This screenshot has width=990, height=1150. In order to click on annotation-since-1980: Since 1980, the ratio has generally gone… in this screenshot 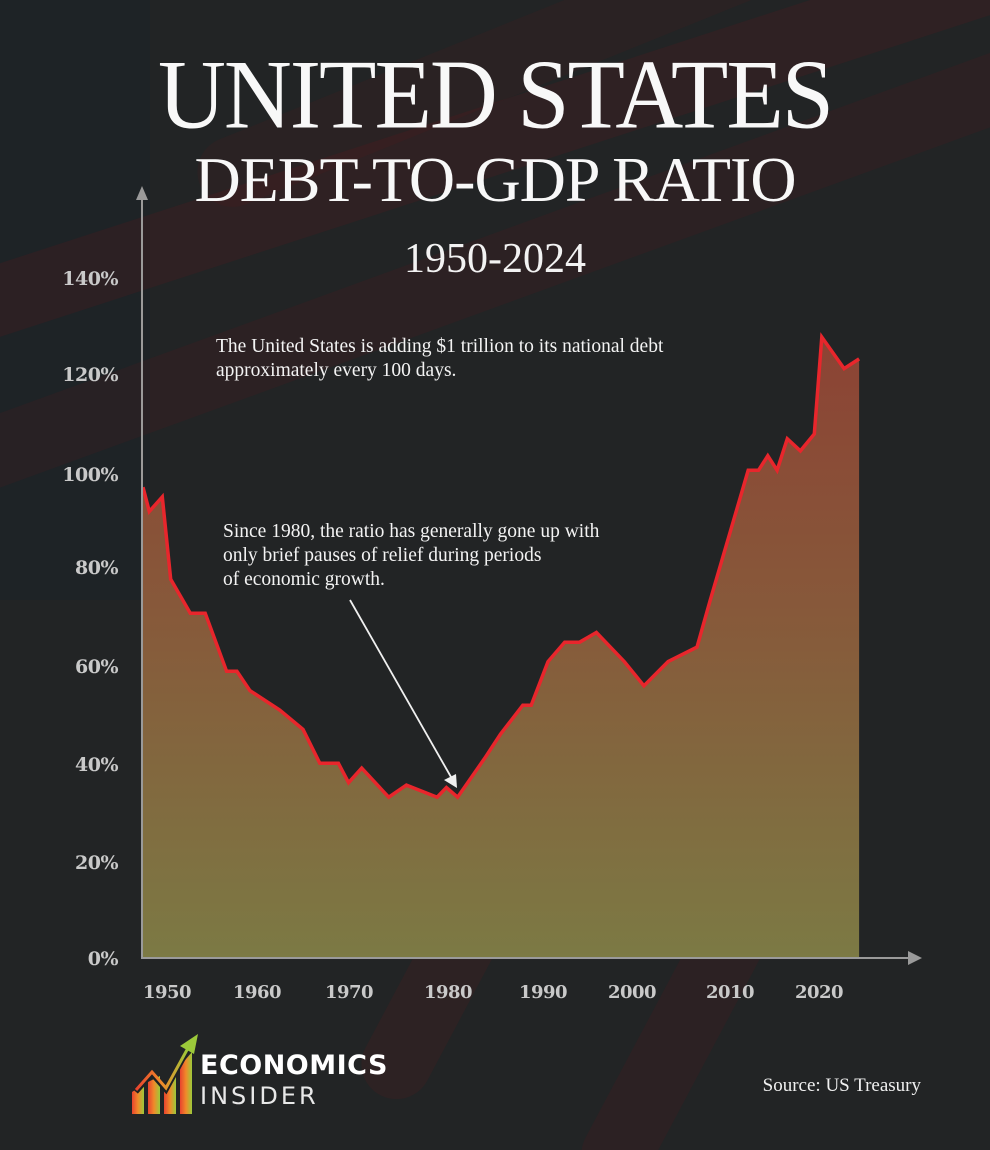, I will do `click(411, 556)`.